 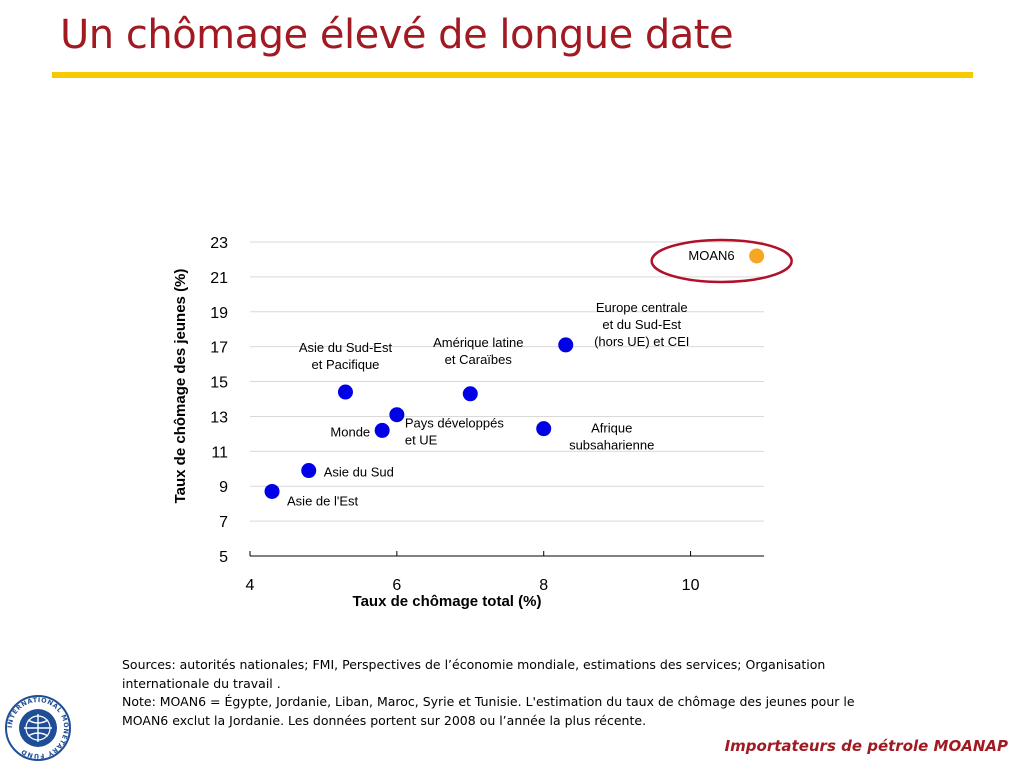 What do you see at coordinates (223, 522) in the screenshot?
I see `y-tick-label: 7` at bounding box center [223, 522].